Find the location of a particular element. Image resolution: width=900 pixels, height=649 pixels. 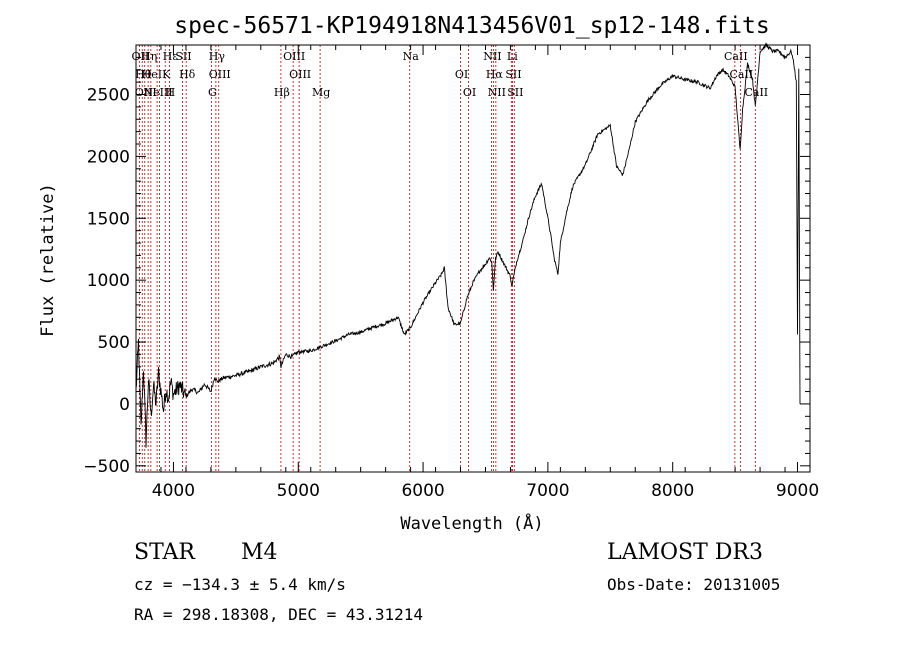

survey-name: LAMOST DR3 is located at coordinates (685, 552).